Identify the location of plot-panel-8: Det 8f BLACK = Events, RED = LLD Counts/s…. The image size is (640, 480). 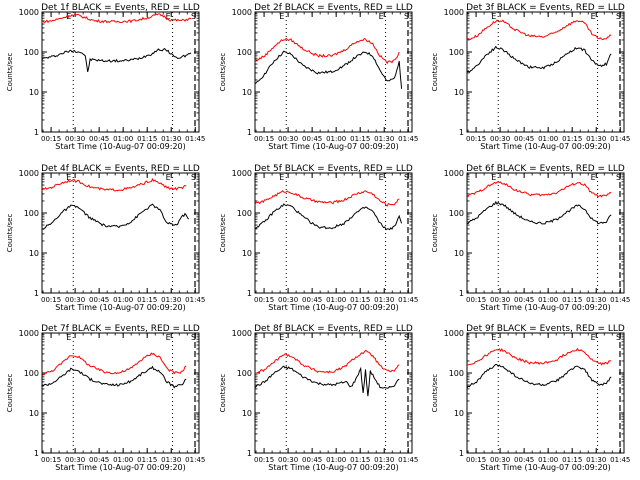
(318, 398).